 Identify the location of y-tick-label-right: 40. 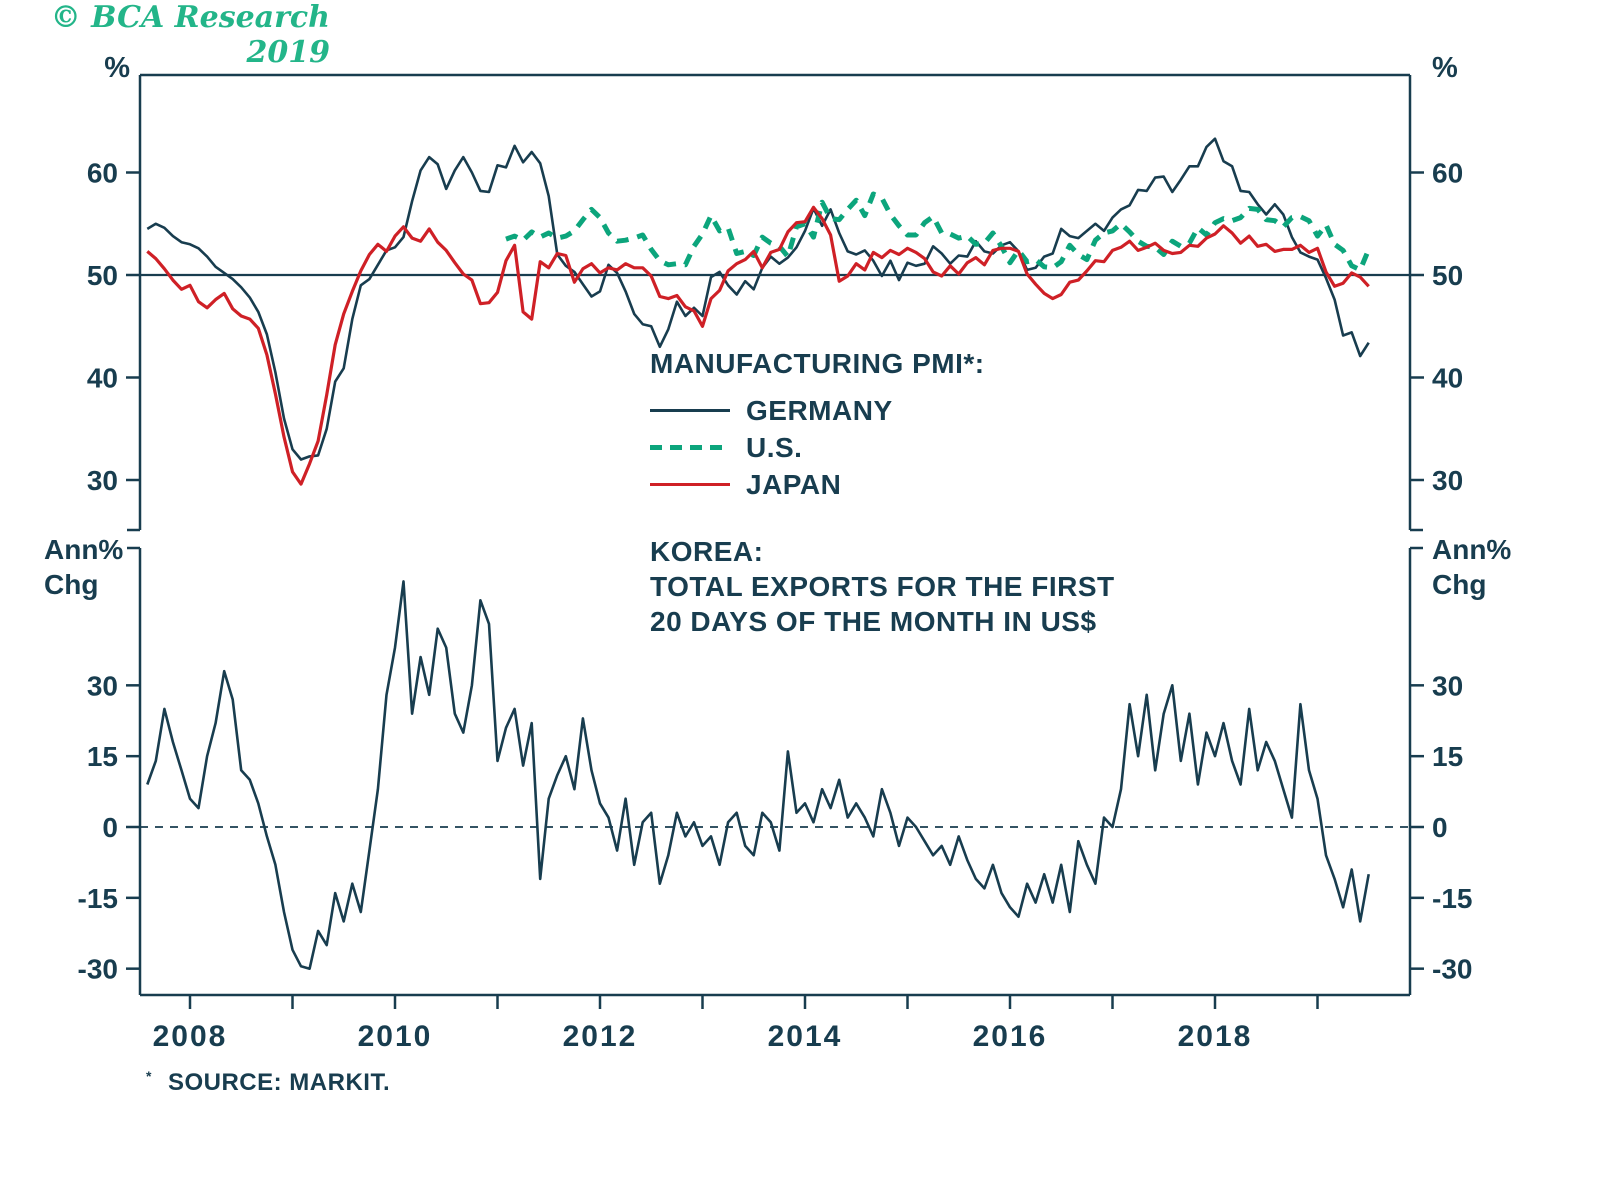
(1447, 378).